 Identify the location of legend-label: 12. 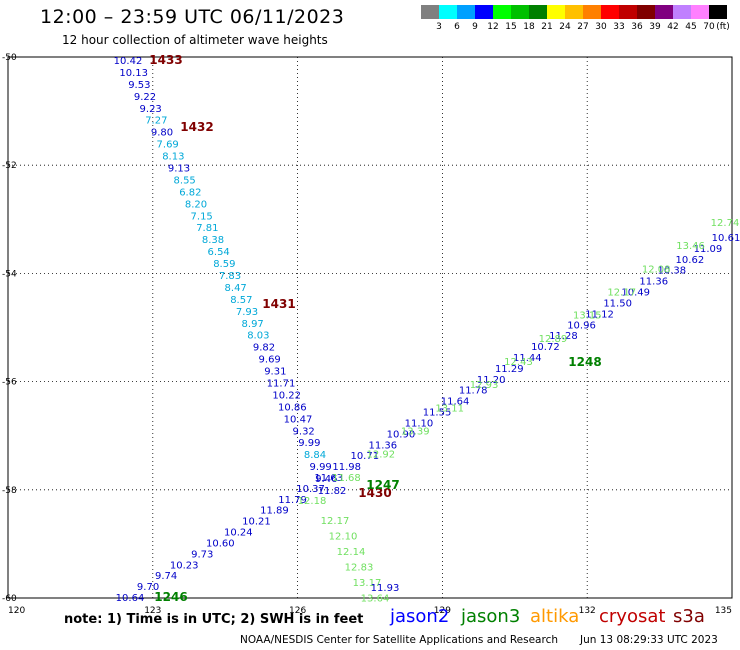
(493, 27).